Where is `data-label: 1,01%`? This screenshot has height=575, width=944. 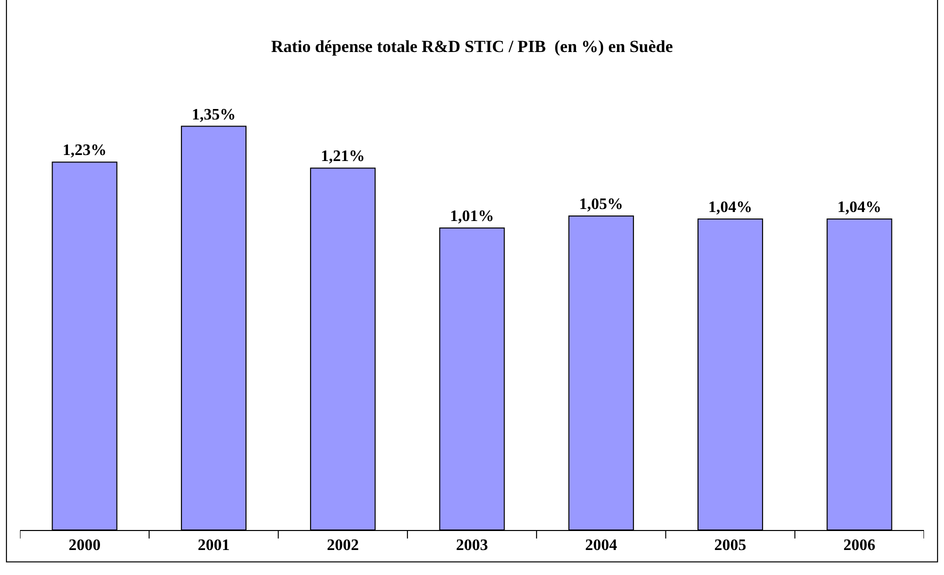
data-label: 1,01% is located at coordinates (472, 216).